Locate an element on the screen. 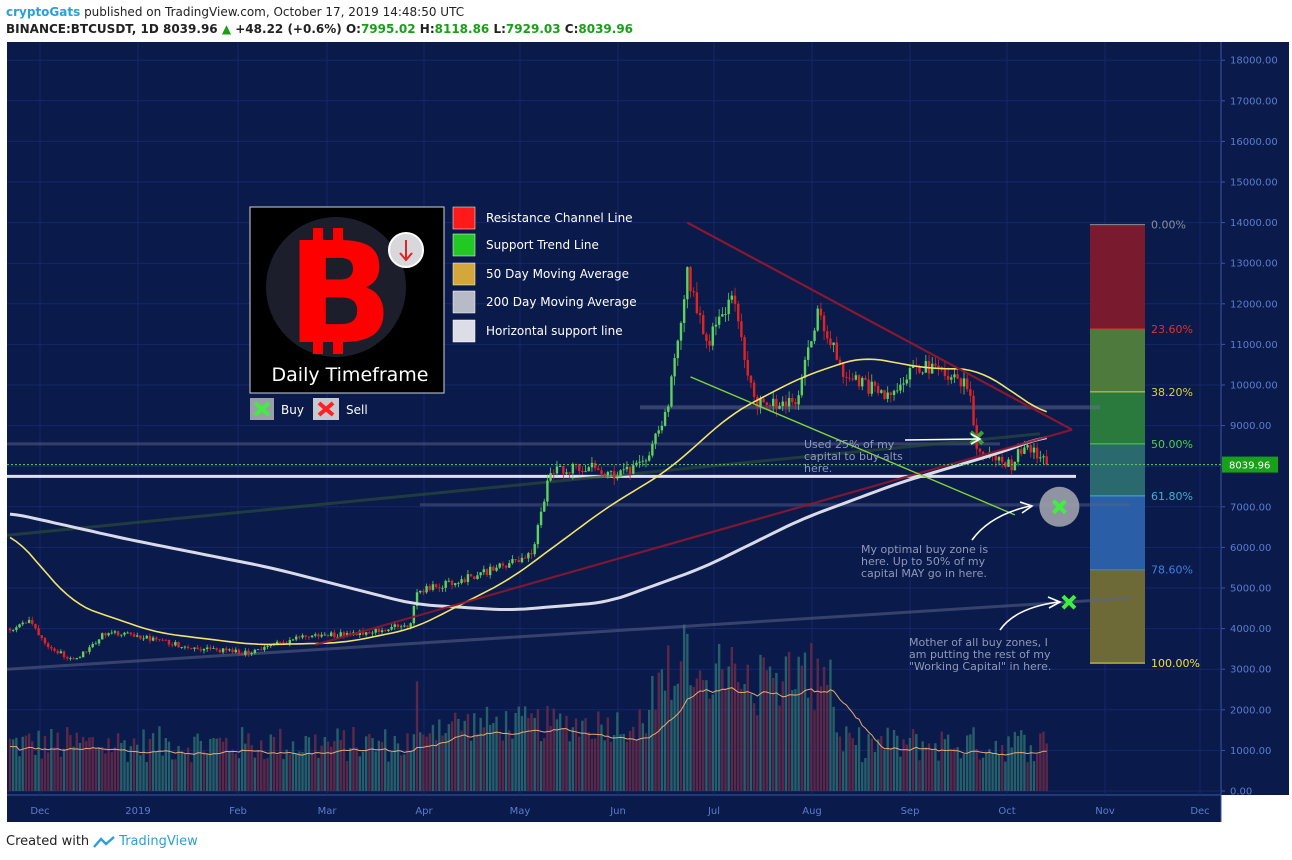 This screenshot has width=1292, height=860. sell-key: Sell is located at coordinates (340, 409).